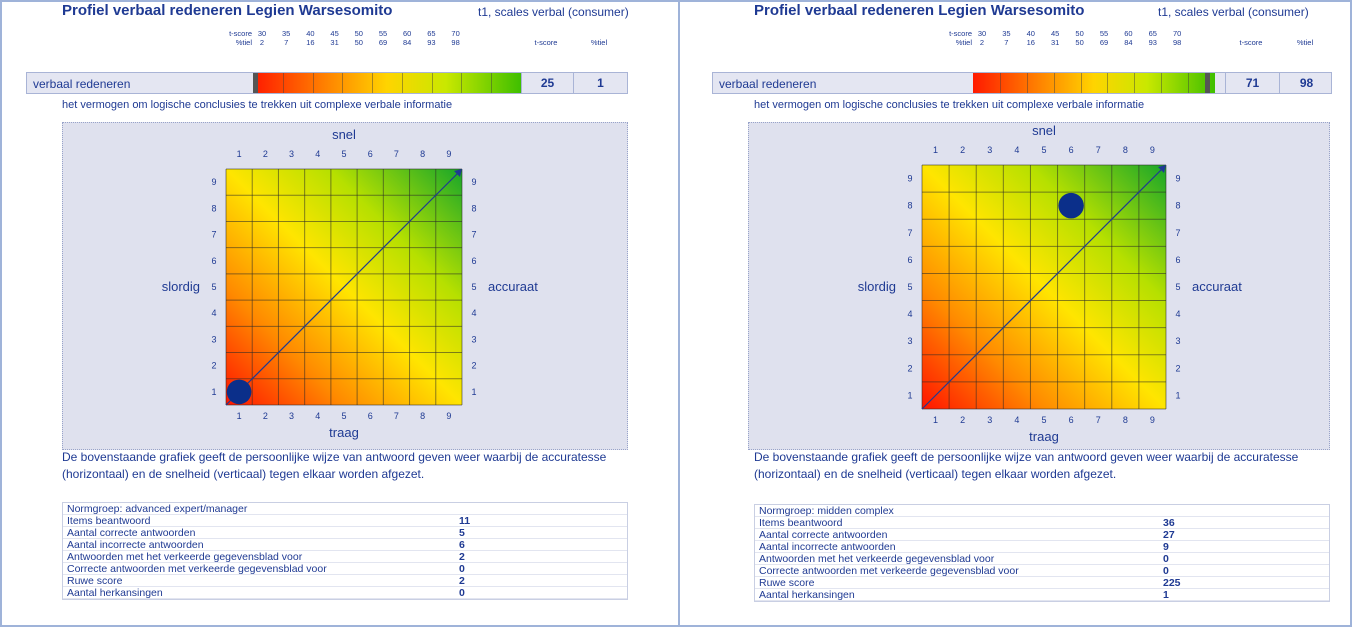  I want to click on right-tick-label: 5, so click(473, 287).